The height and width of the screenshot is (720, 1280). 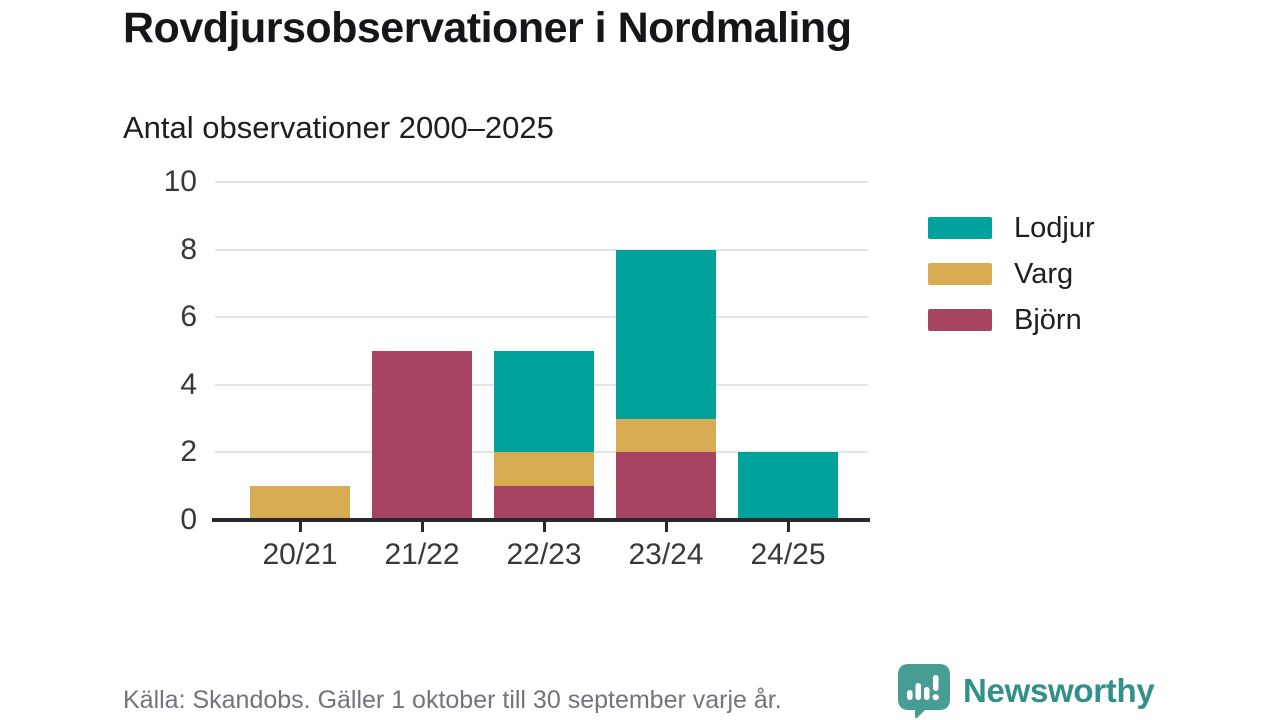 I want to click on bar-21-22-björn, so click(x=422, y=435).